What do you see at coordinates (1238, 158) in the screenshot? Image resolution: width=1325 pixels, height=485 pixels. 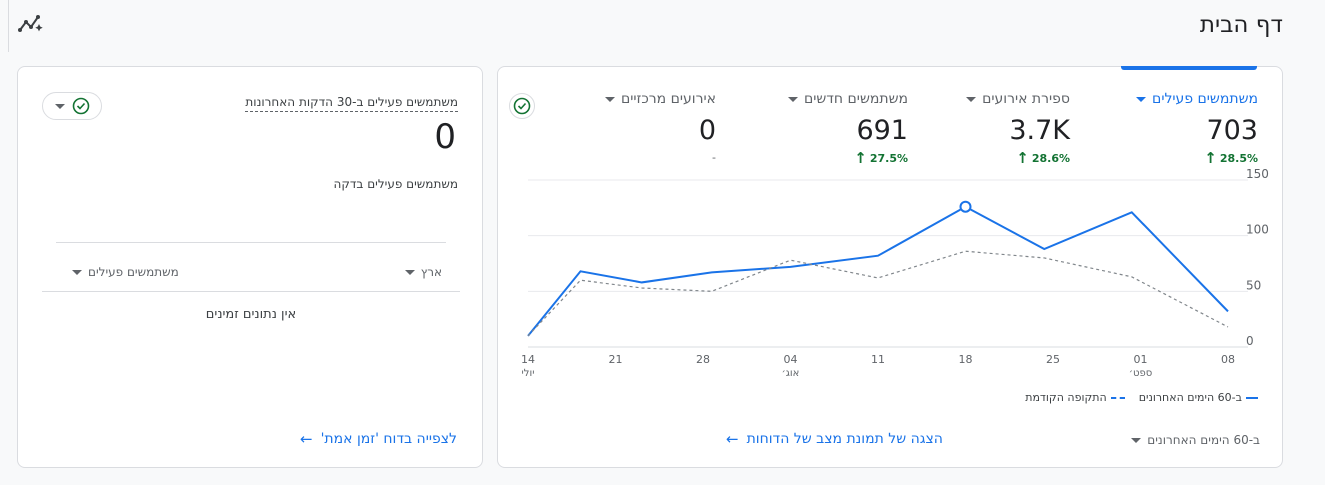 I see `metric-change: 28.5%` at bounding box center [1238, 158].